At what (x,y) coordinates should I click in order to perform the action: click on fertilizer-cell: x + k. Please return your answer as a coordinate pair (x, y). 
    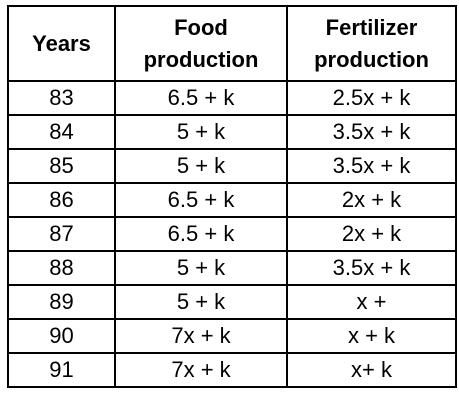
    Looking at the image, I should click on (371, 336).